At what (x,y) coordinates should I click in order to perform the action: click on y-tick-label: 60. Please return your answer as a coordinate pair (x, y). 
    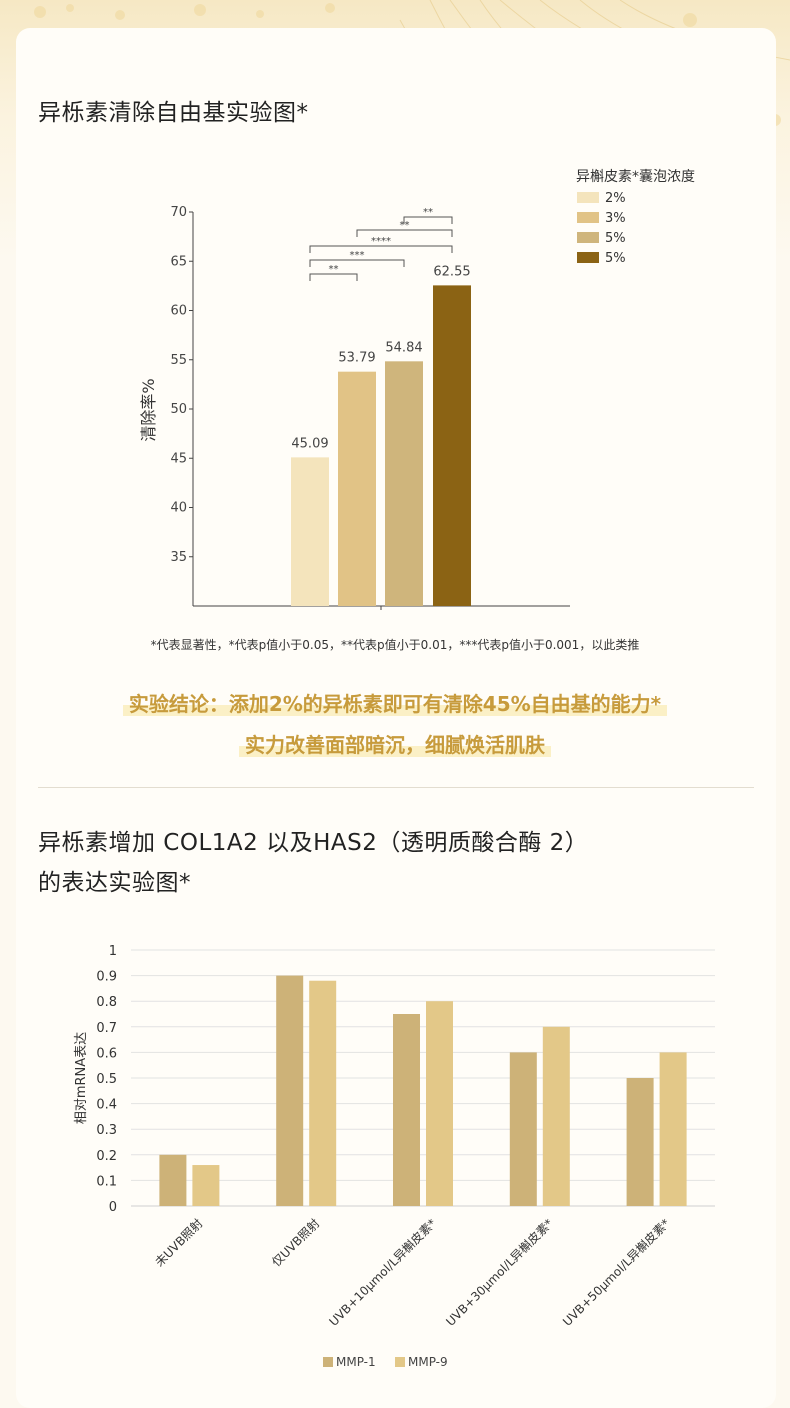
    Looking at the image, I should click on (178, 311).